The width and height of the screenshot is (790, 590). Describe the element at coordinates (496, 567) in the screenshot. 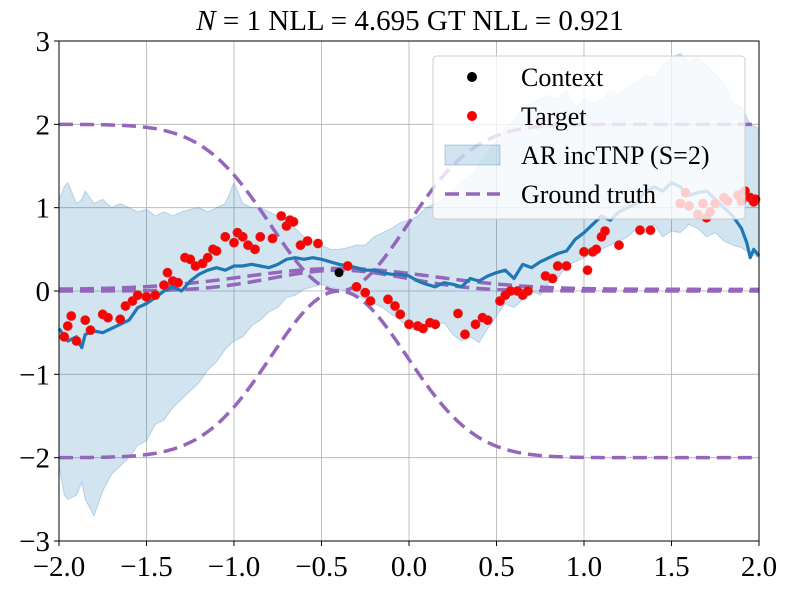

I see `x-tick-label: 0.5` at that location.